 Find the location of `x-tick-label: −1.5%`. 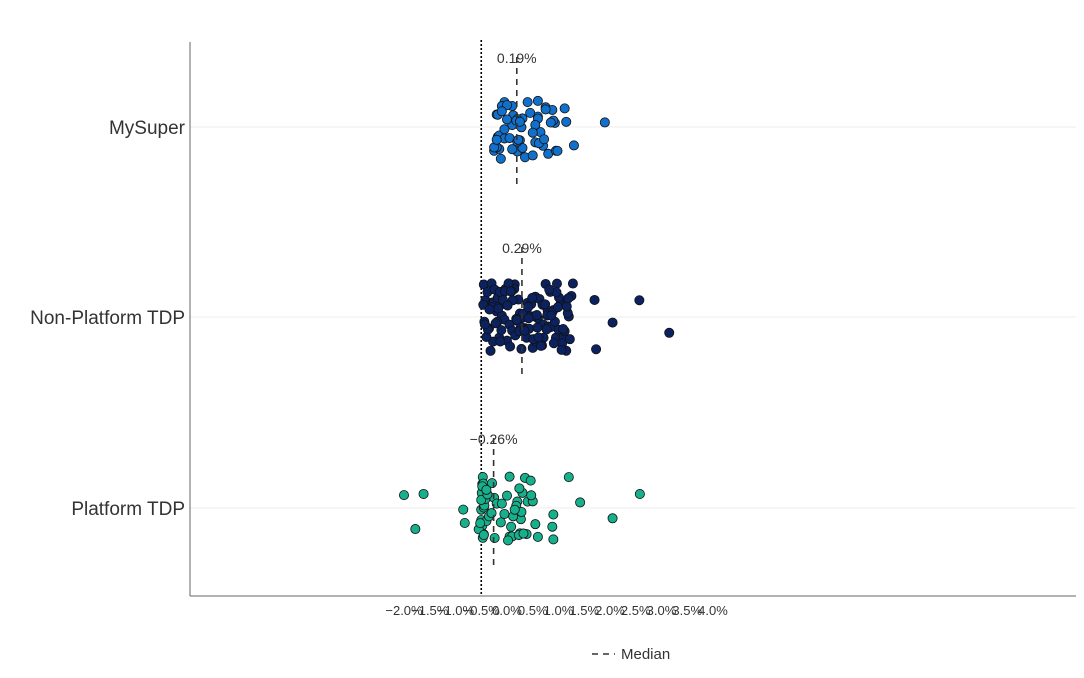

x-tick-label: −1.5% is located at coordinates (430, 610).